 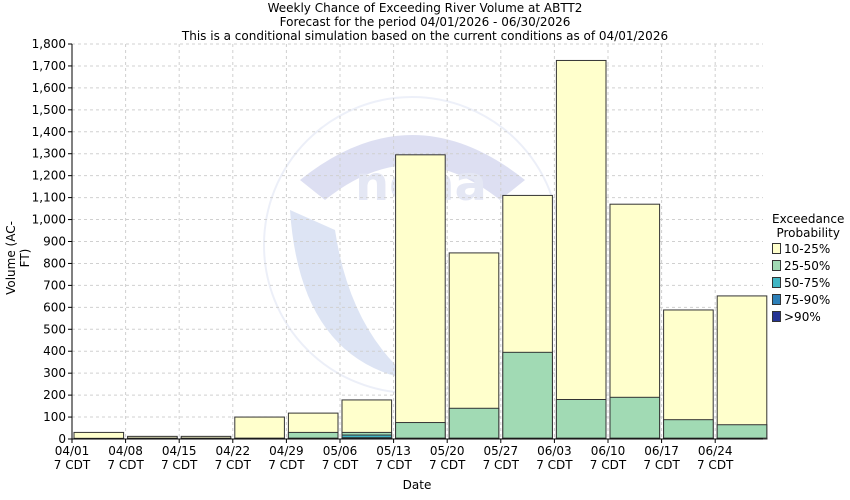 I want to click on legend-item-50-75: 50-75%, so click(x=808, y=282).